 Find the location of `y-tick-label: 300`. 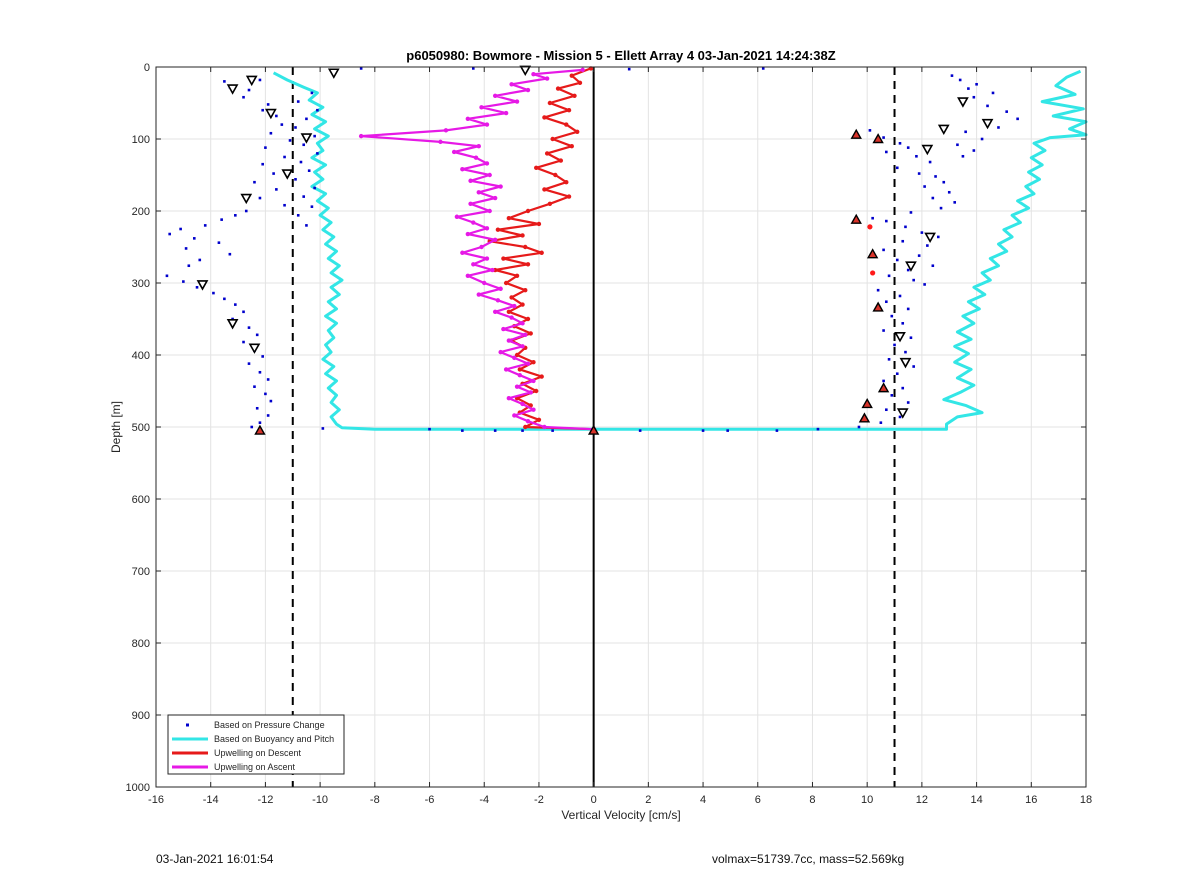

y-tick-label: 300 is located at coordinates (141, 284).